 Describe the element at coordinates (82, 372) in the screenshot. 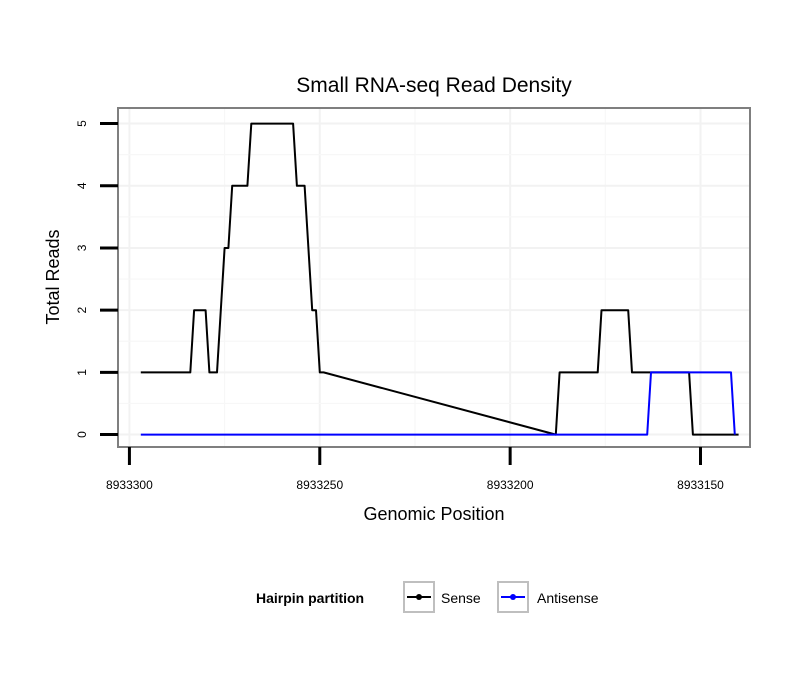

I see `y-tick-label: 1` at that location.